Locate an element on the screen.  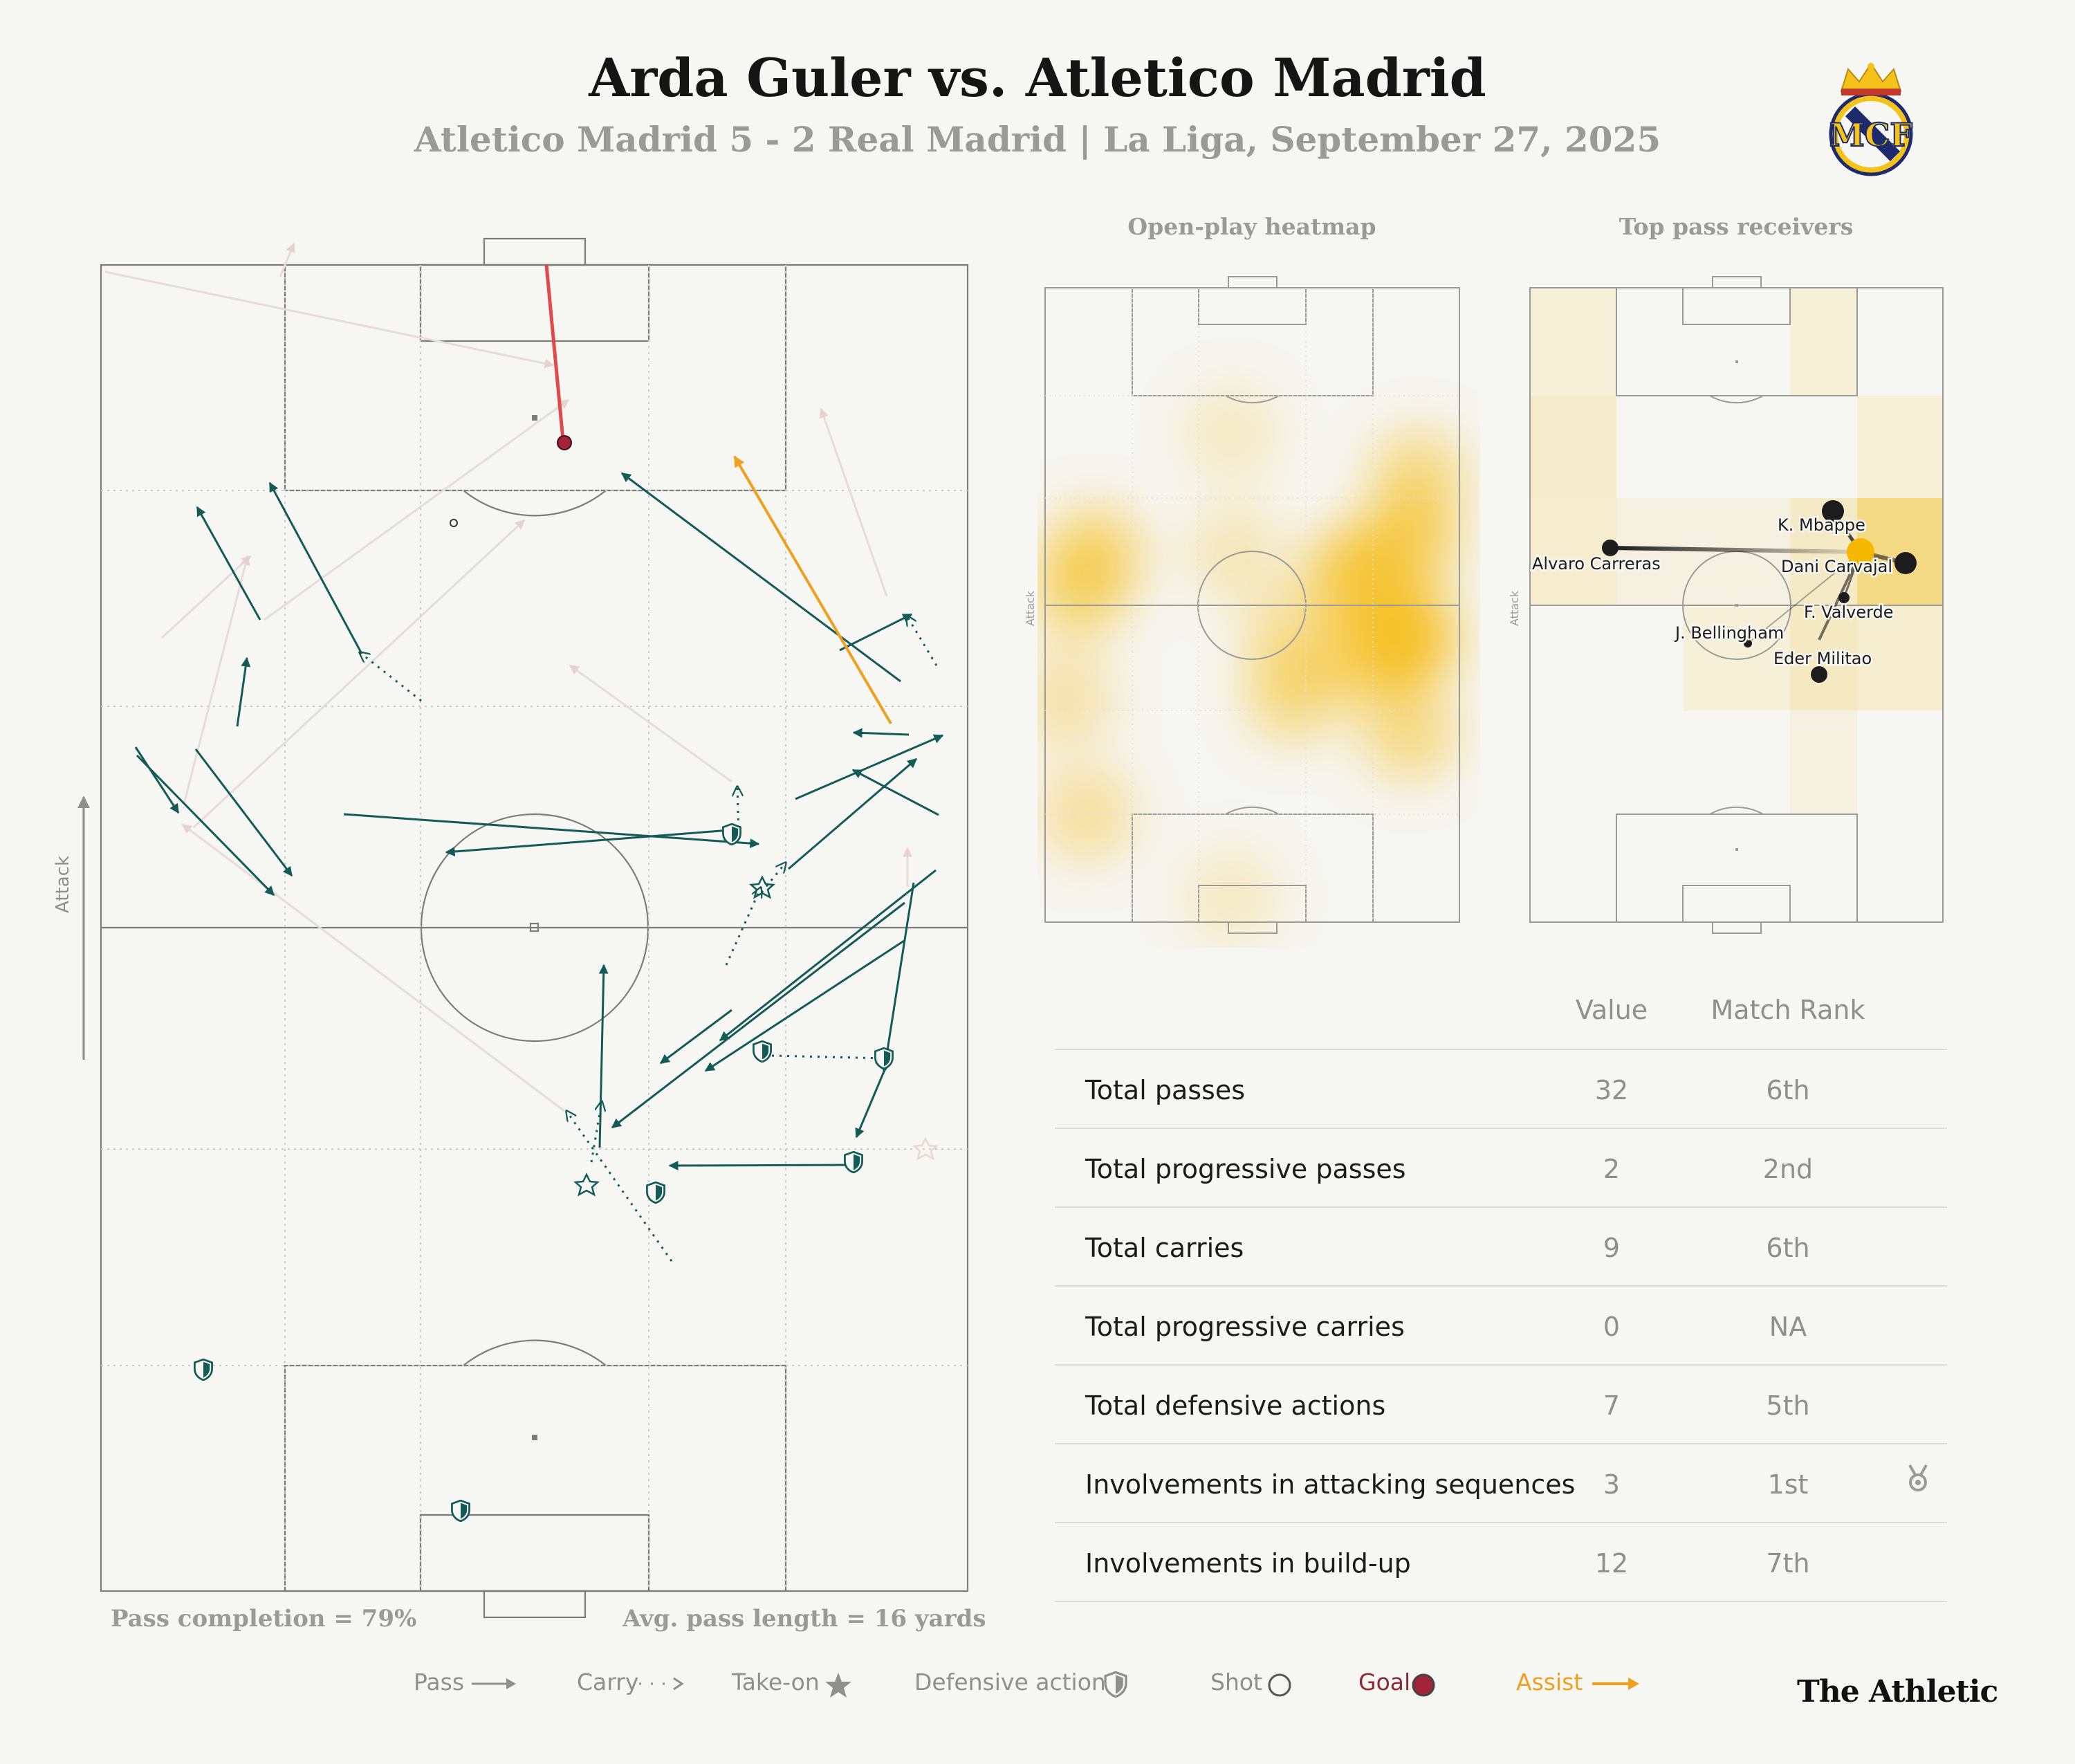
stat-value: 0 is located at coordinates (1612, 1327).